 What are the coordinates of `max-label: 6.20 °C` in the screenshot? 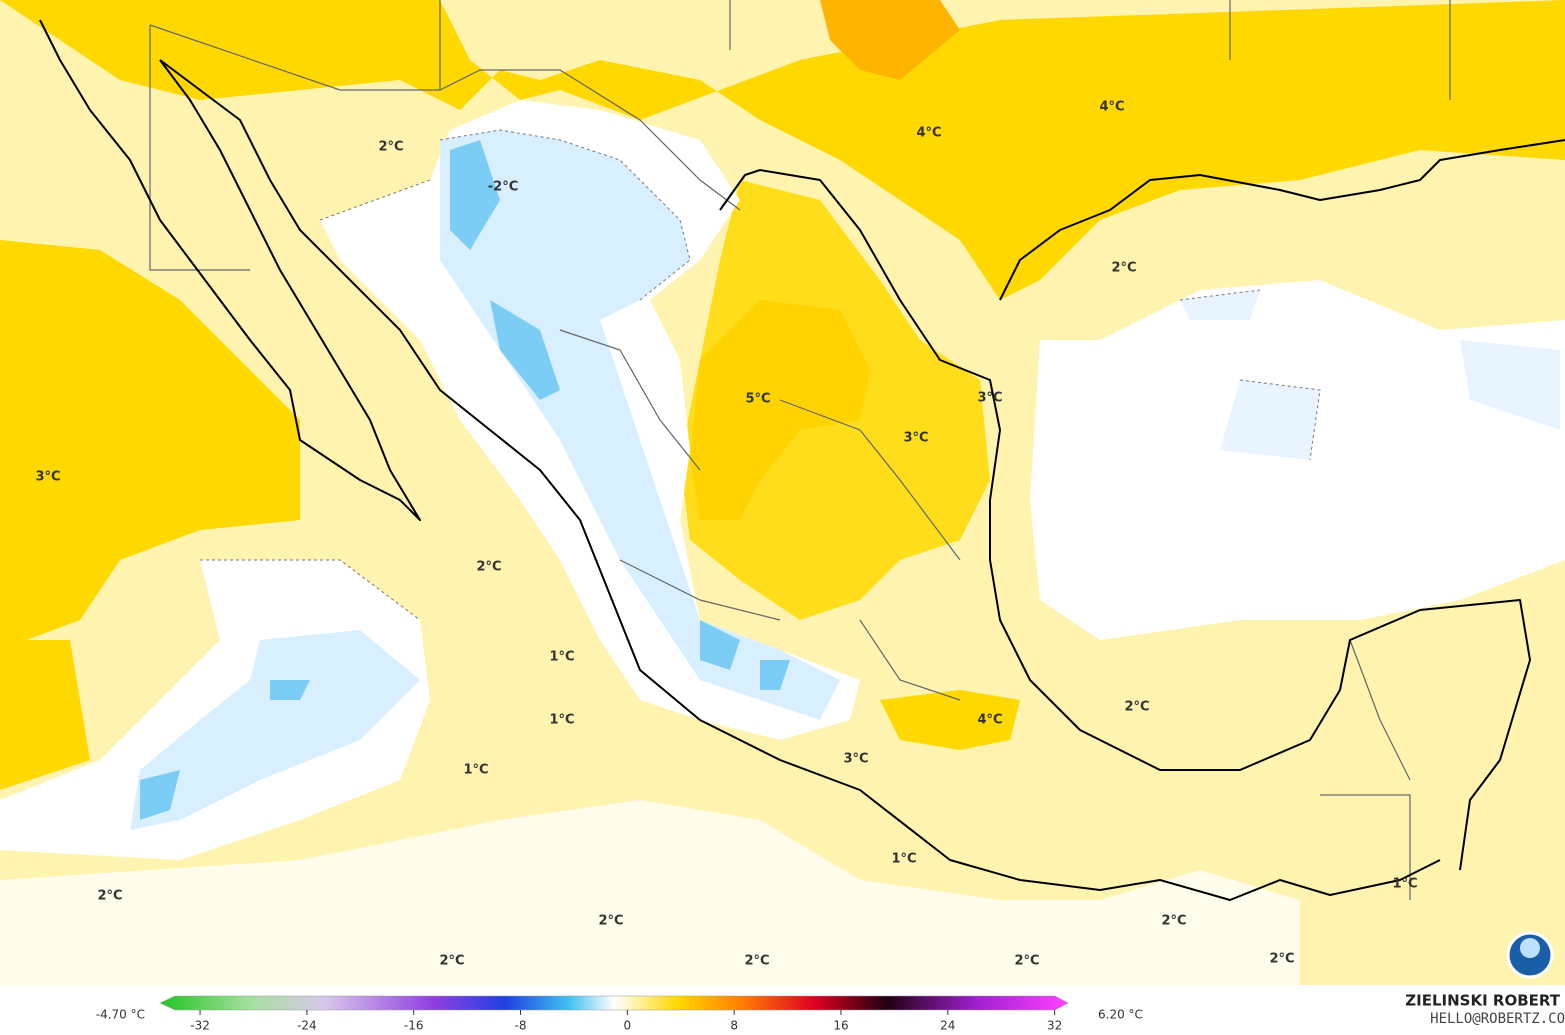 It's located at (1120, 1015).